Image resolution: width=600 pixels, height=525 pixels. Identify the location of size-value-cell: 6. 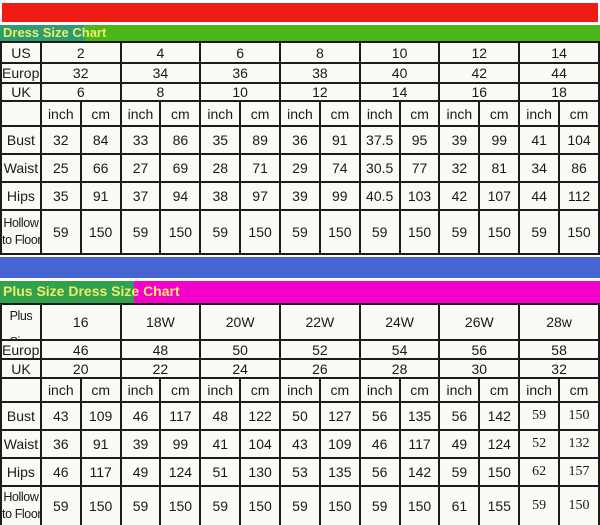
(80, 92).